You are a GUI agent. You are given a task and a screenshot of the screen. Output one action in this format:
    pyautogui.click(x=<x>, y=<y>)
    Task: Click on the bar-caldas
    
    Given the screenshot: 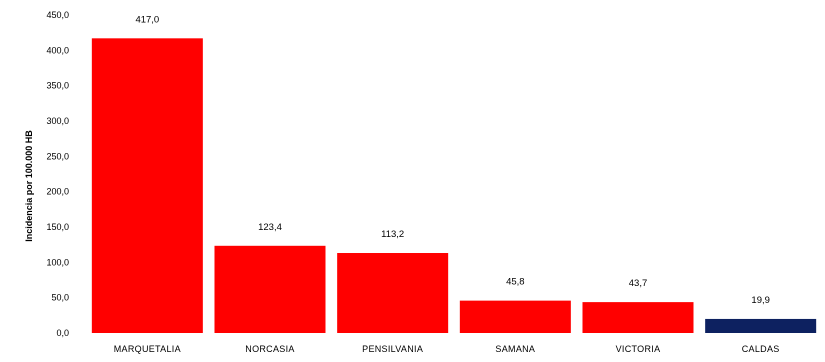 What is the action you would take?
    pyautogui.click(x=761, y=325)
    